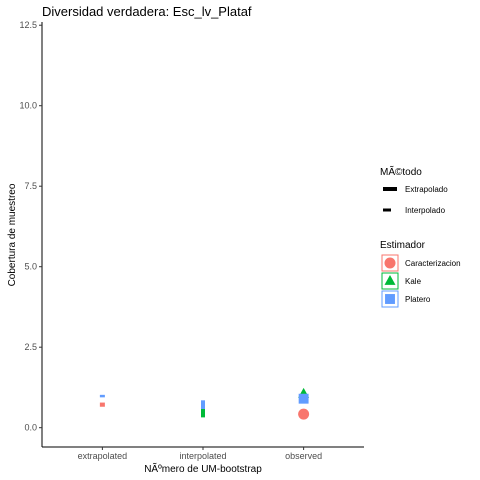 The width and height of the screenshot is (480, 480). What do you see at coordinates (413, 281) in the screenshot?
I see `legend-estimator-label: Kale` at bounding box center [413, 281].